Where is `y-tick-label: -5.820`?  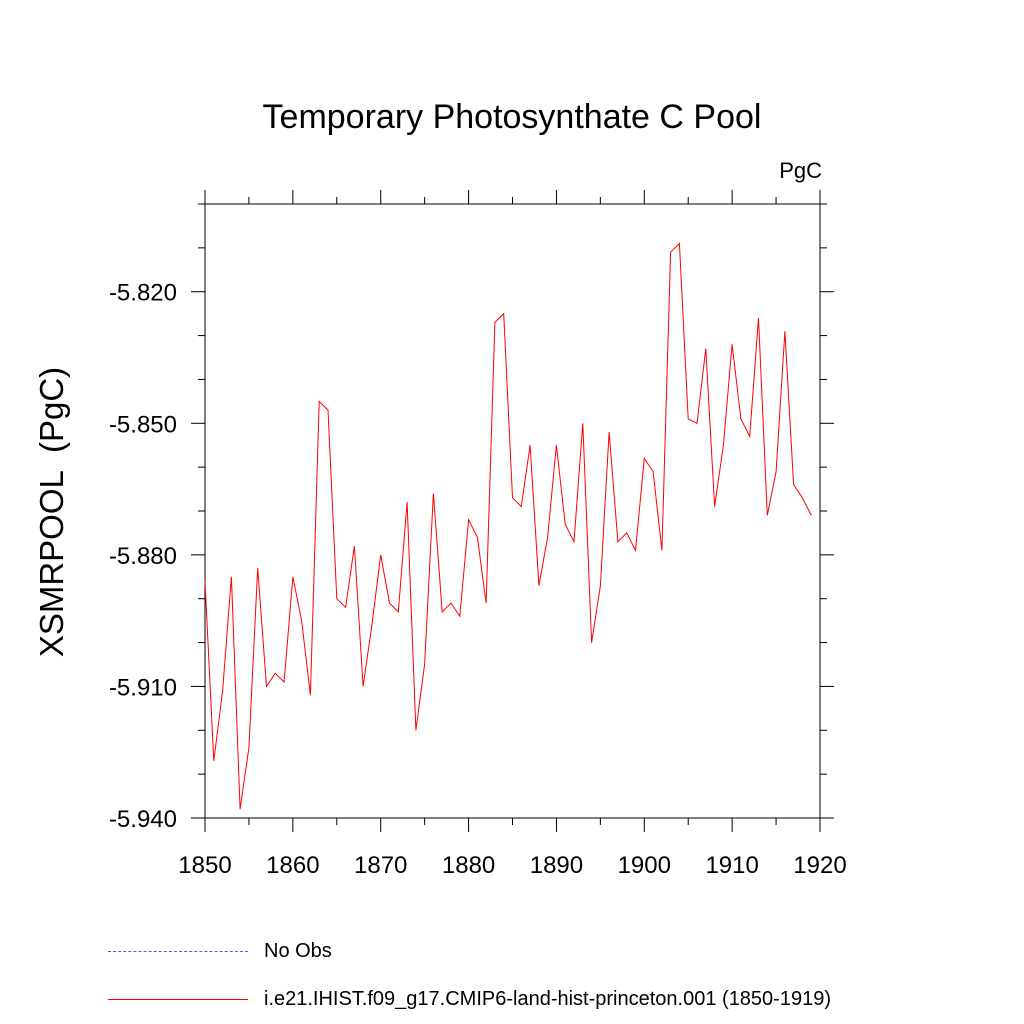
y-tick-label: -5.820 is located at coordinates (143, 293).